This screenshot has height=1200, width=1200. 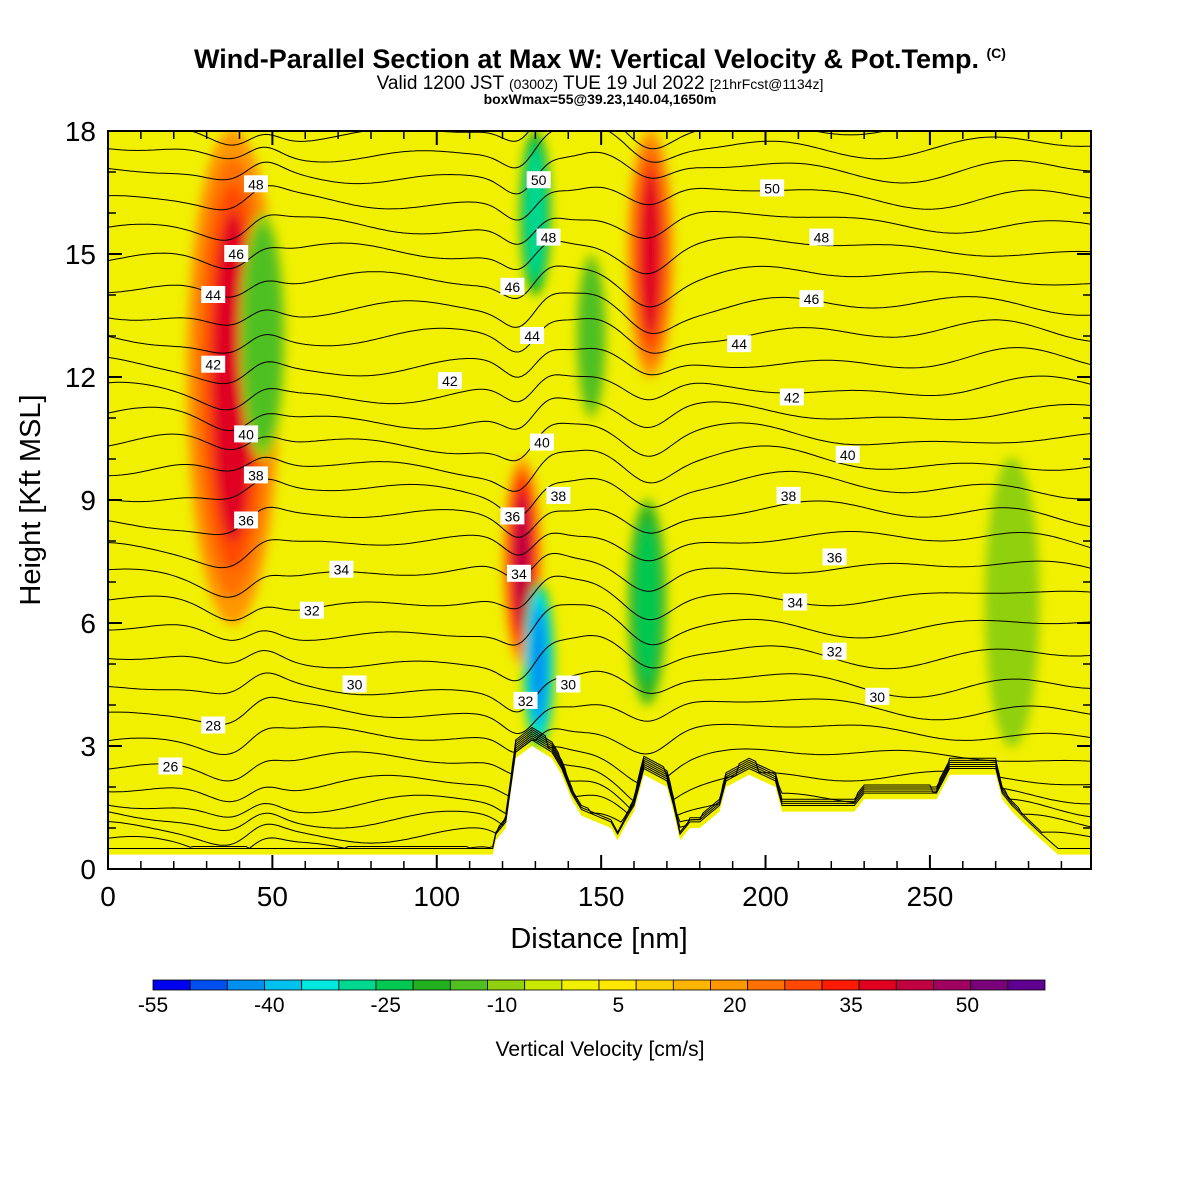 I want to click on contour-label: 46, so click(x=512, y=286).